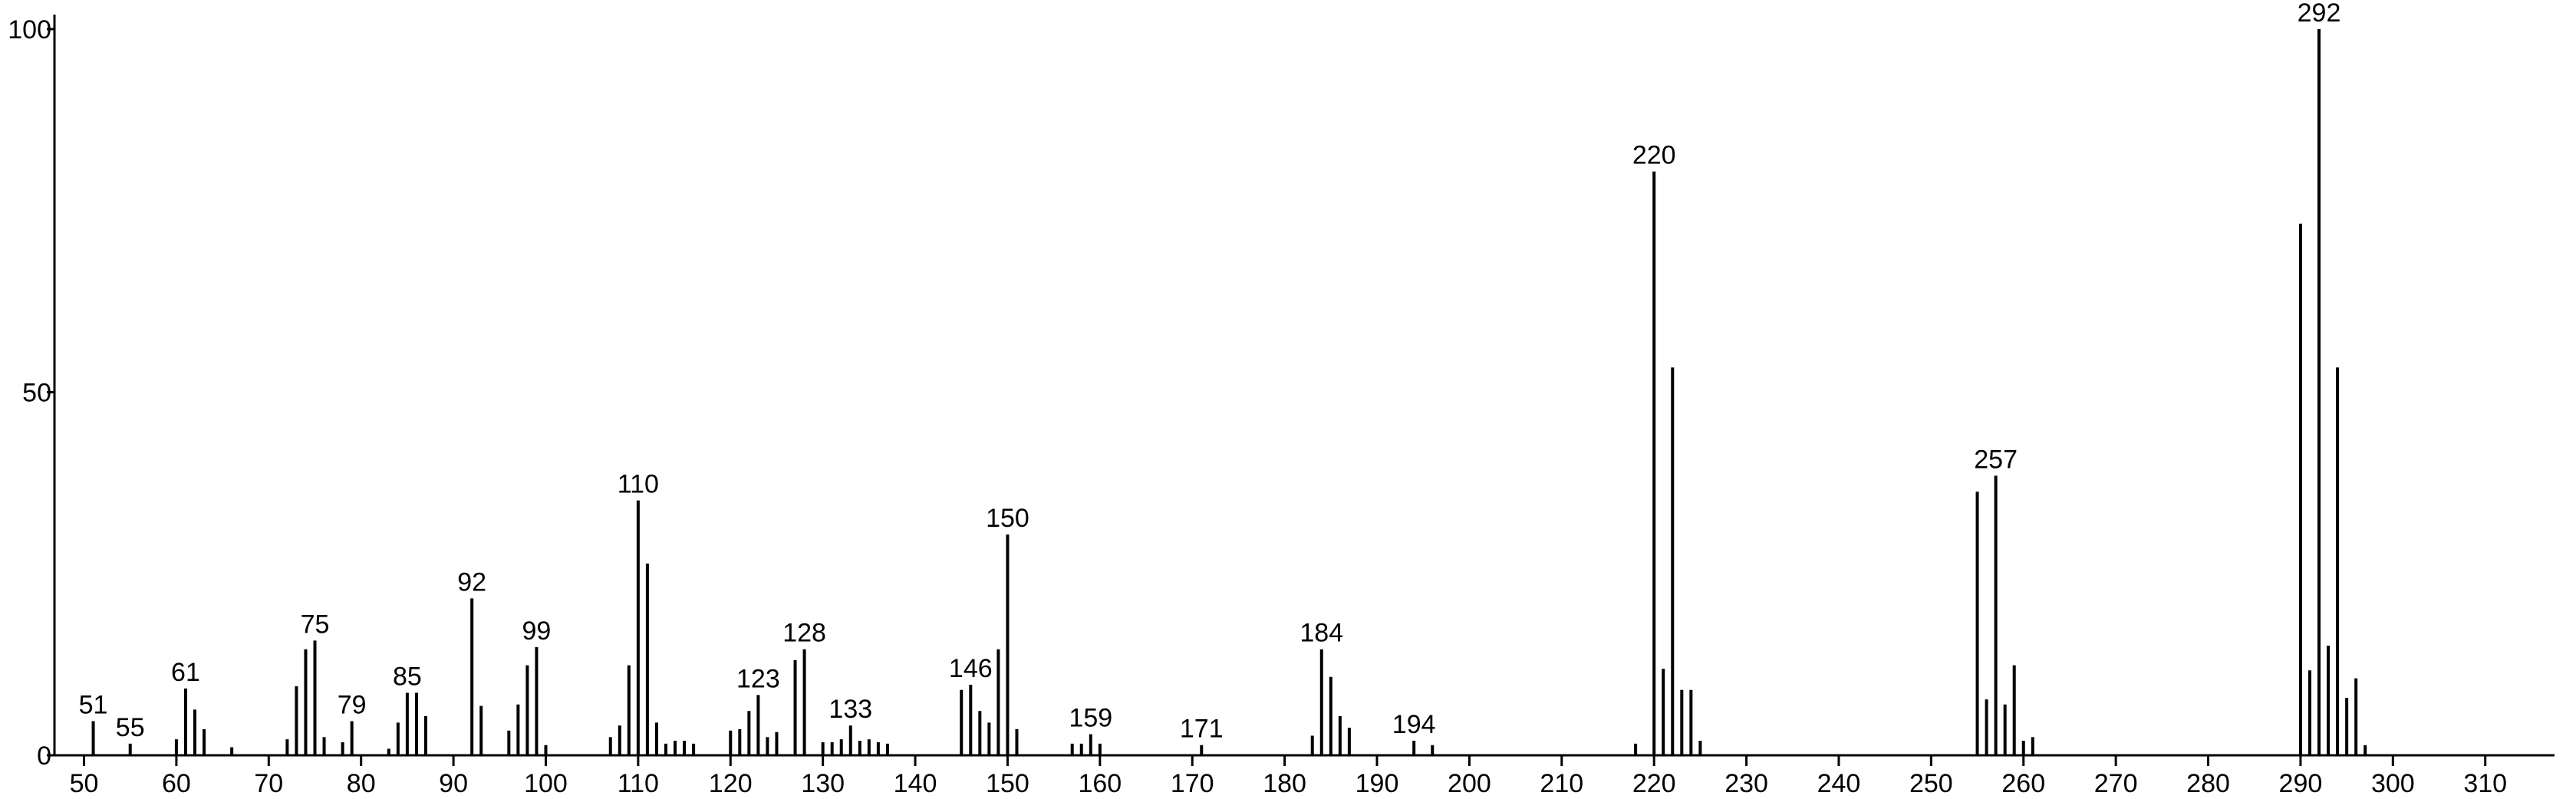 The width and height of the screenshot is (2576, 799). Describe the element at coordinates (731, 783) in the screenshot. I see `x-tick-label: 120` at that location.